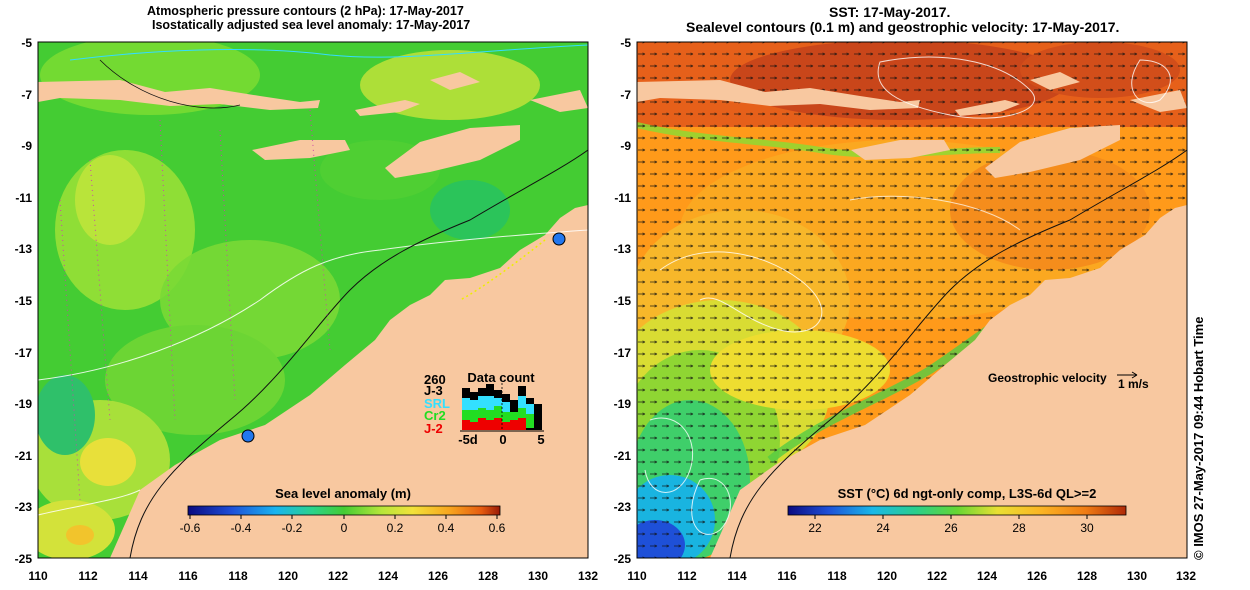 This screenshot has width=1250, height=590. What do you see at coordinates (438, 576) in the screenshot?
I see `left-x-tick-label: 126` at bounding box center [438, 576].